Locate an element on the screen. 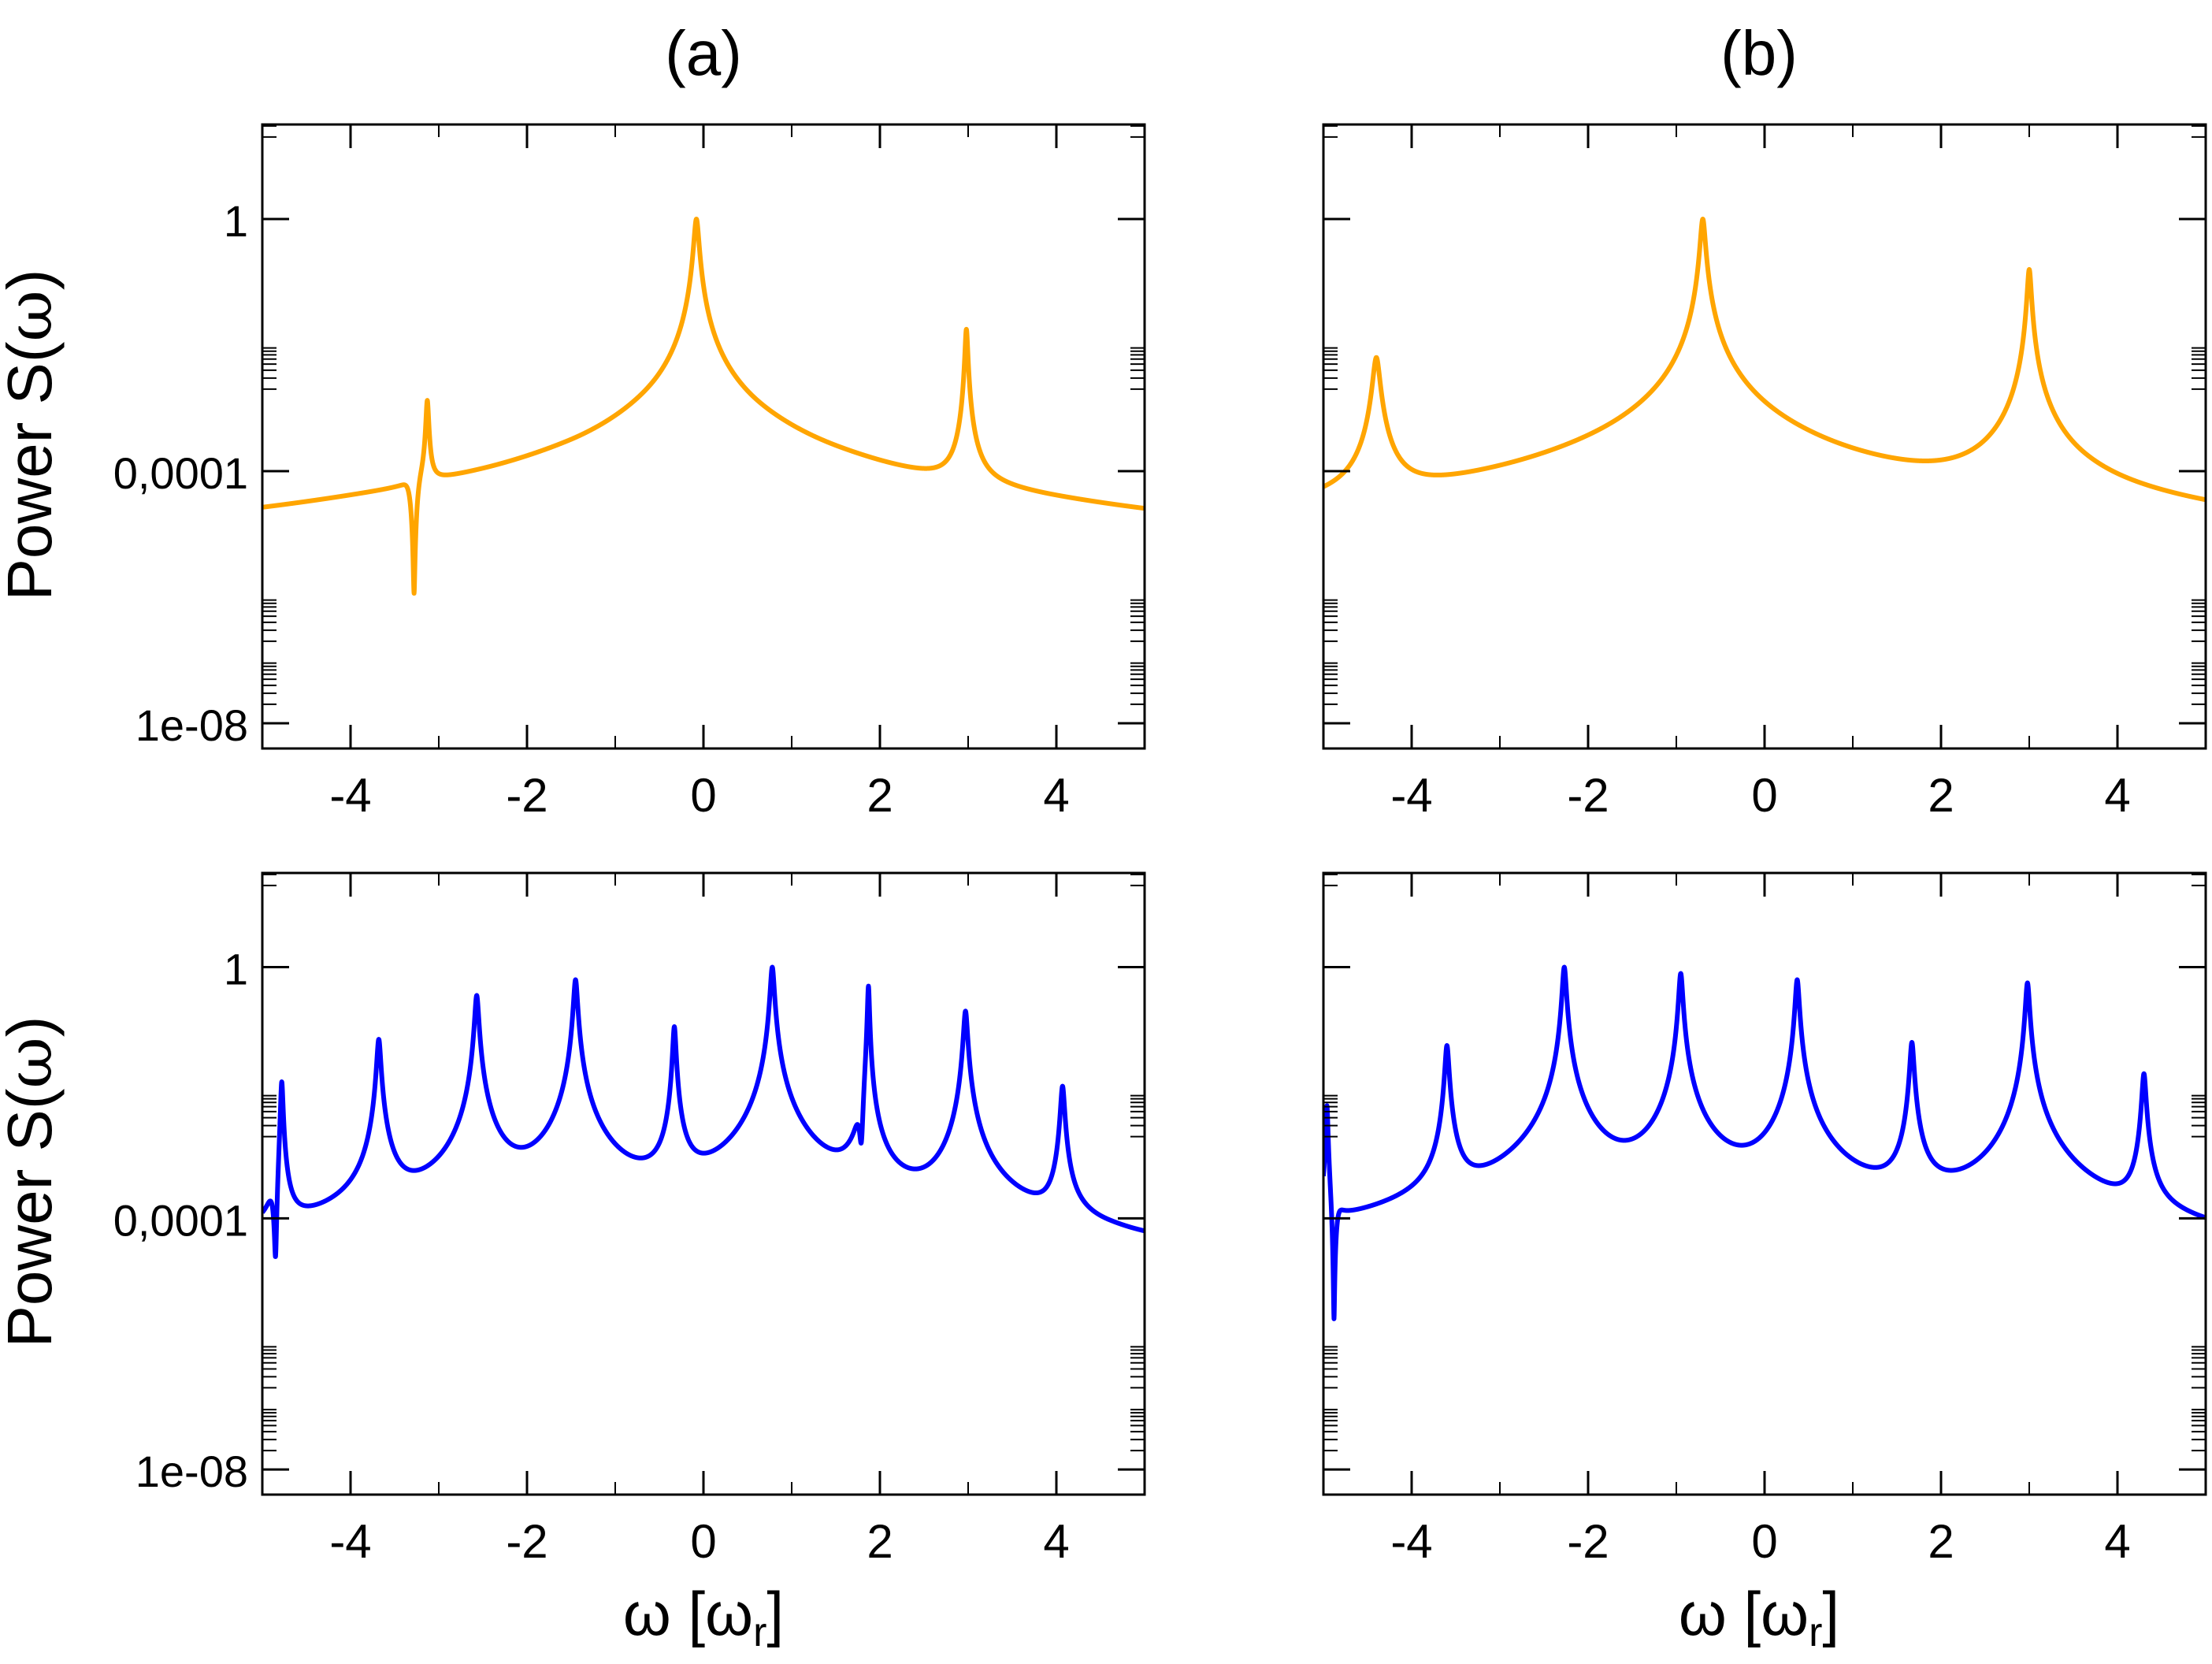 This screenshot has height=1664, width=2212. series-line-a-bottom is located at coordinates (703, 1111).